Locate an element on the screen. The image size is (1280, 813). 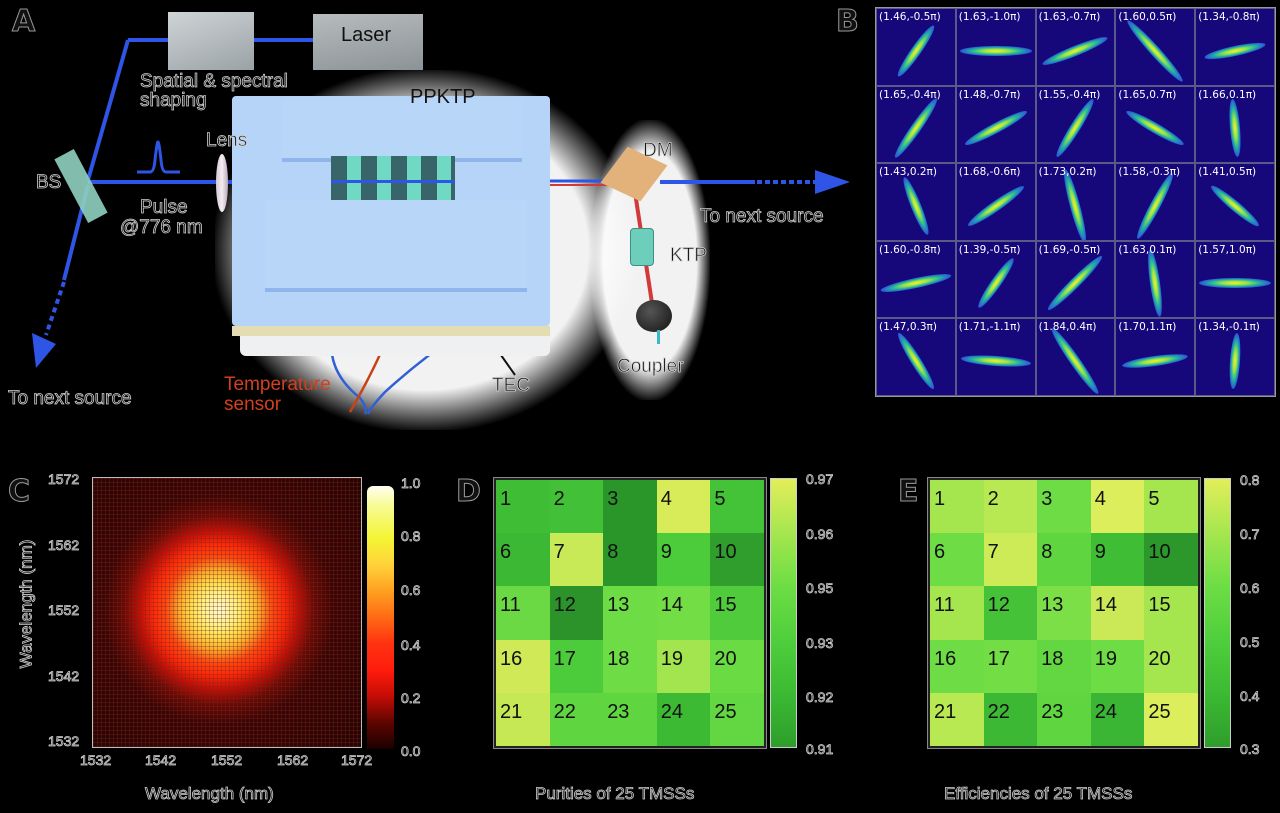
laser-box: Laser is located at coordinates (368, 42).